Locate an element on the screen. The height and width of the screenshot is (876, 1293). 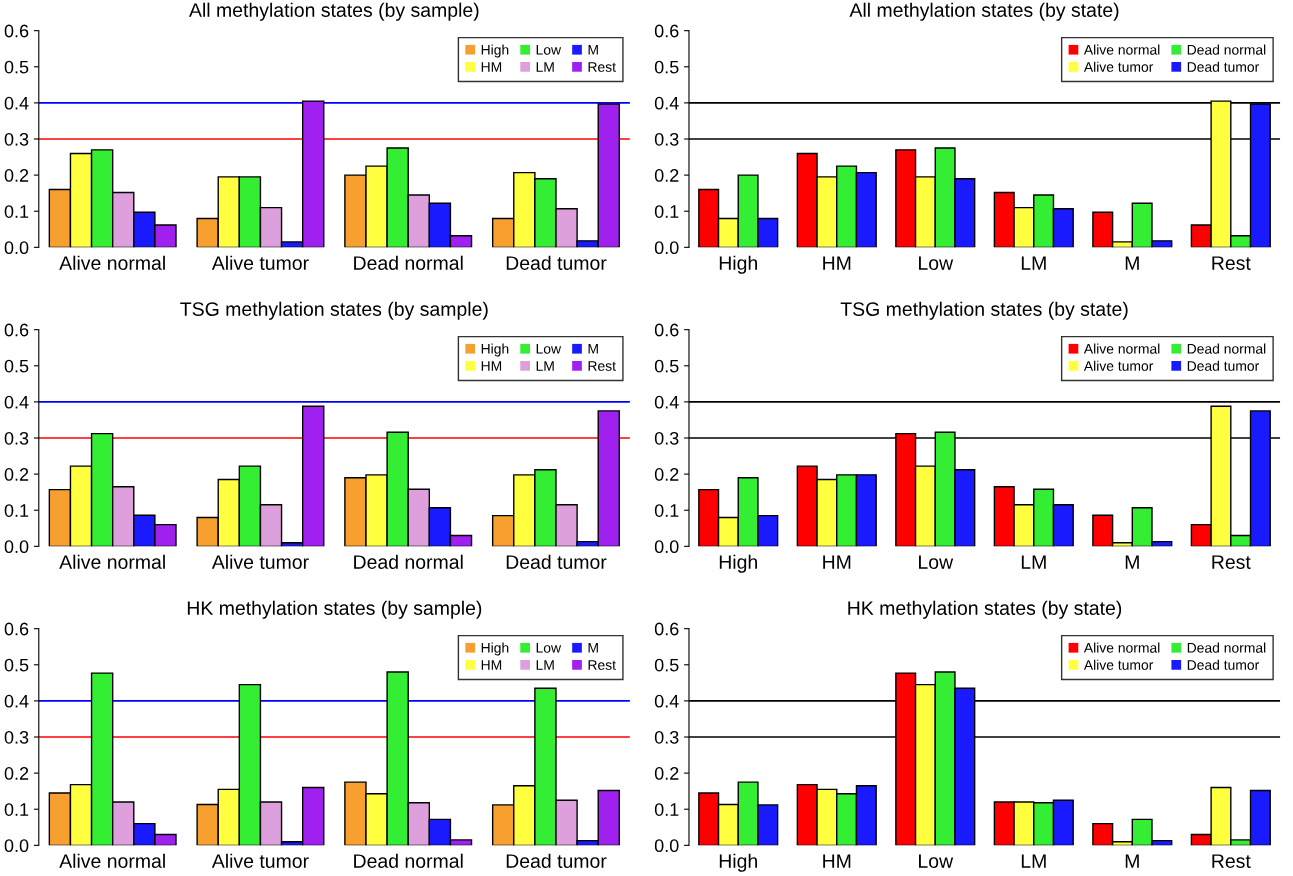
chart-title: TSG methylation states (by state) is located at coordinates (984, 310).